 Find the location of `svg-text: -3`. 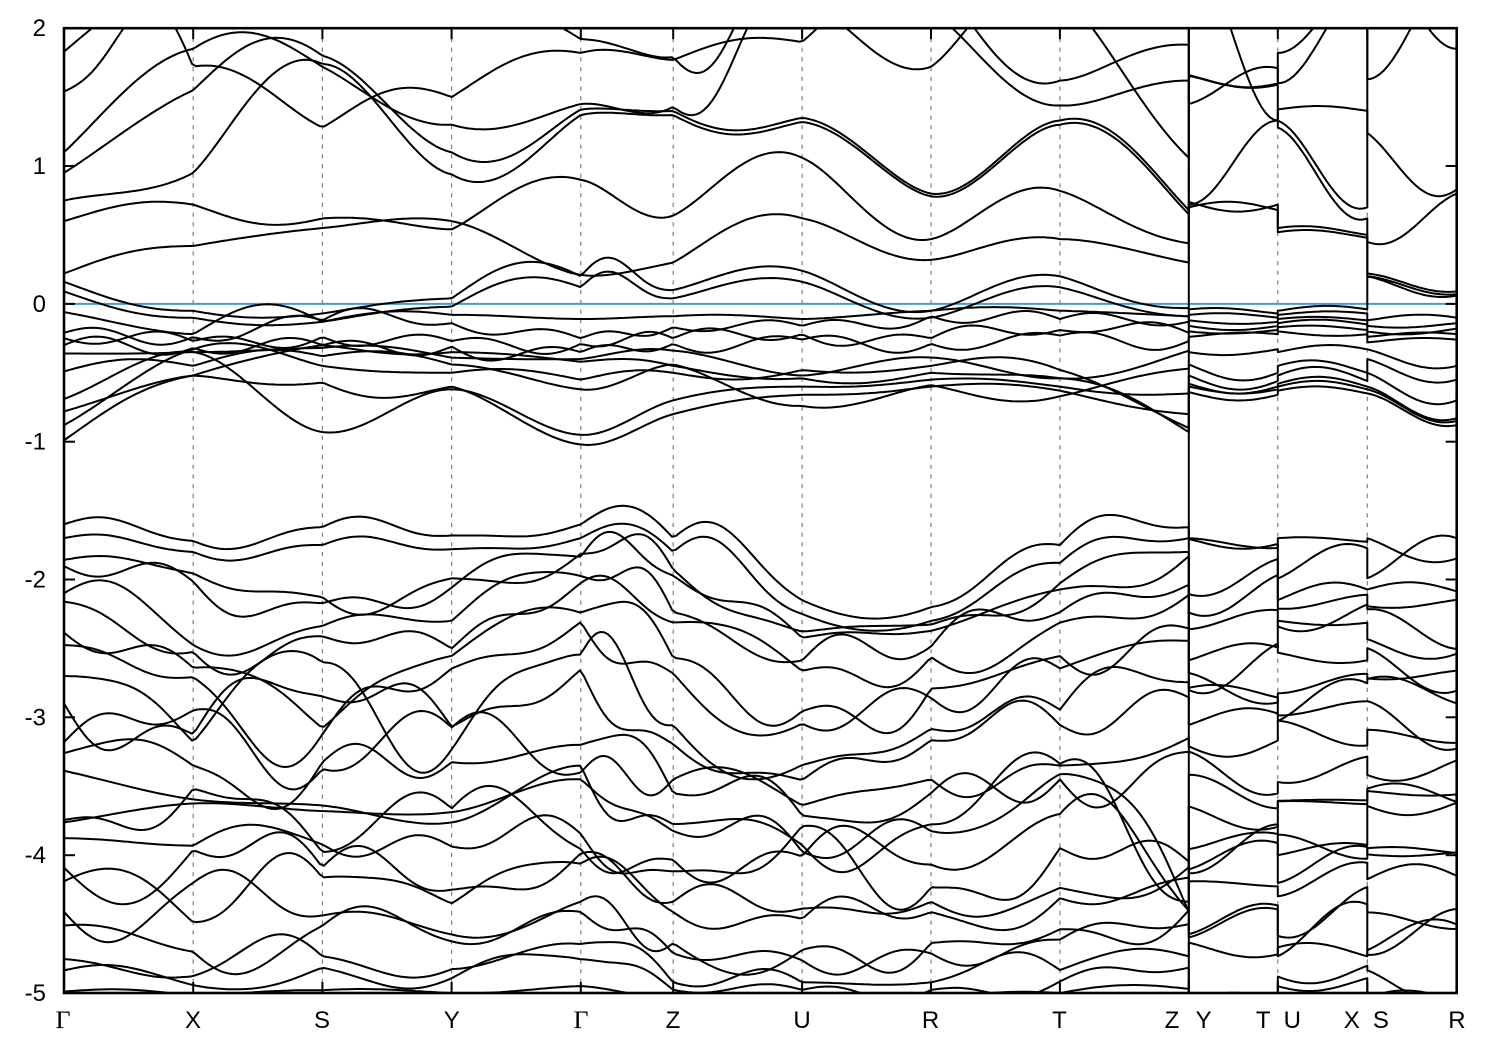

svg-text: -3 is located at coordinates (35, 717).